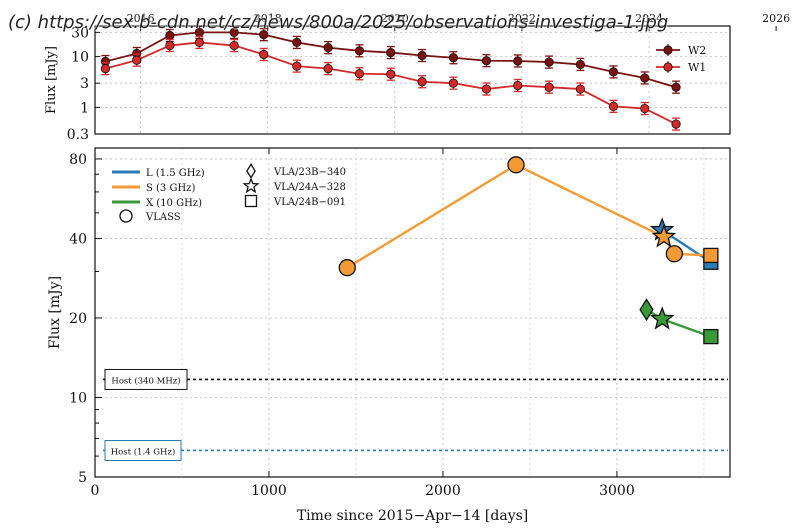  Describe the element at coordinates (269, 491) in the screenshot. I see `x-tick-label: 1000` at that location.